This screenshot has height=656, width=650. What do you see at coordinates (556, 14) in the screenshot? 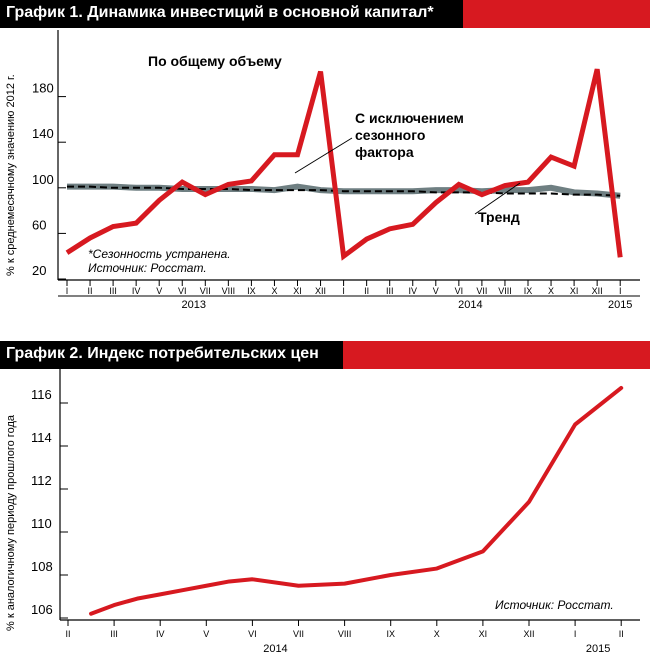
I see `chart1-title-red-block` at bounding box center [556, 14].